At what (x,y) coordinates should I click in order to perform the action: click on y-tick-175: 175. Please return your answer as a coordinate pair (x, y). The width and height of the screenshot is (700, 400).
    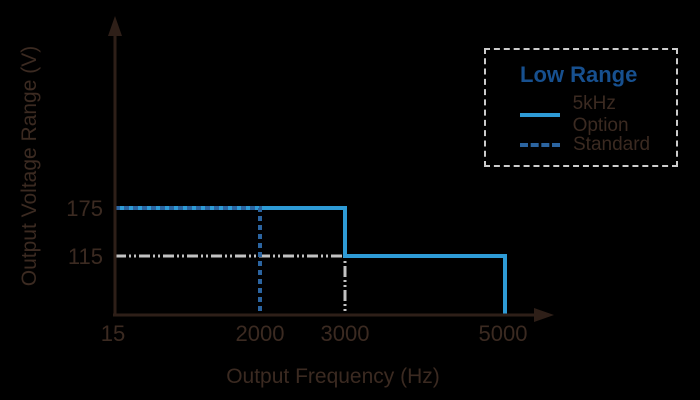
    Looking at the image, I should click on (84, 208).